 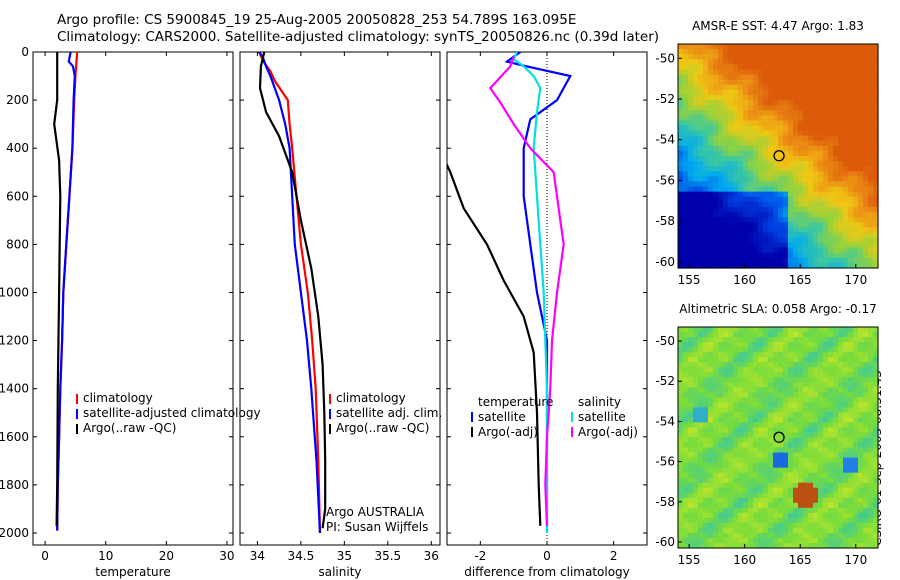 What do you see at coordinates (665, 180) in the screenshot?
I see `map-y-tick-label: -56` at bounding box center [665, 180].